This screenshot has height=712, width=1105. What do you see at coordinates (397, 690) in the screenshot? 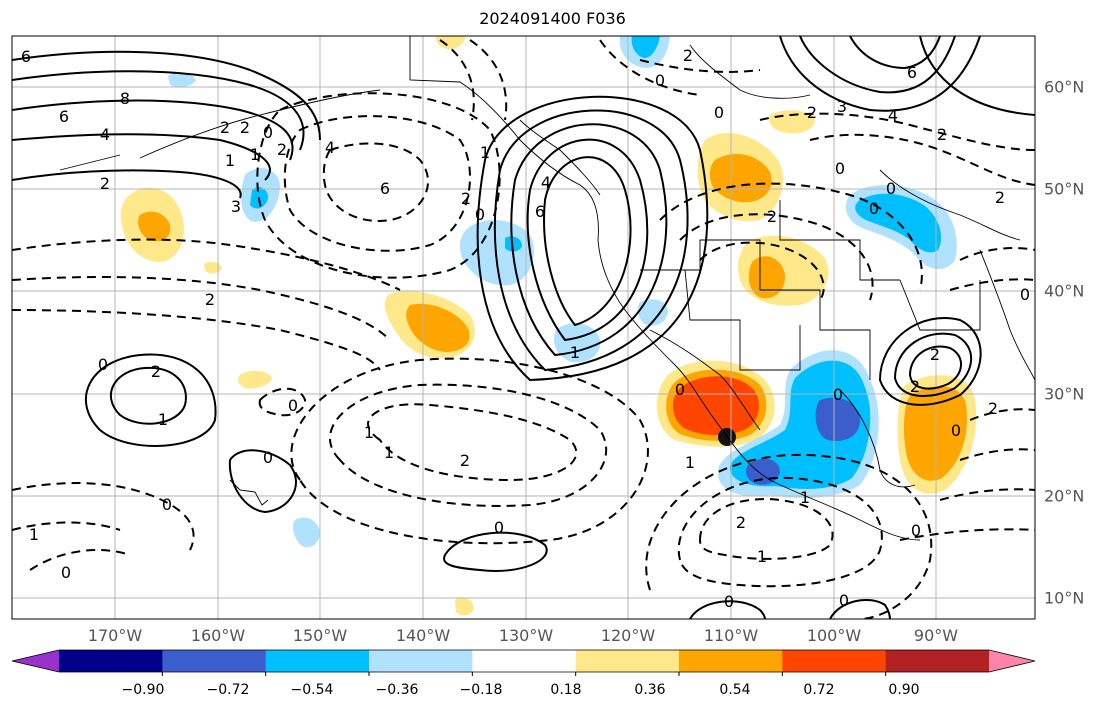
I see `colorbar-tick-label: −0.36` at bounding box center [397, 690].